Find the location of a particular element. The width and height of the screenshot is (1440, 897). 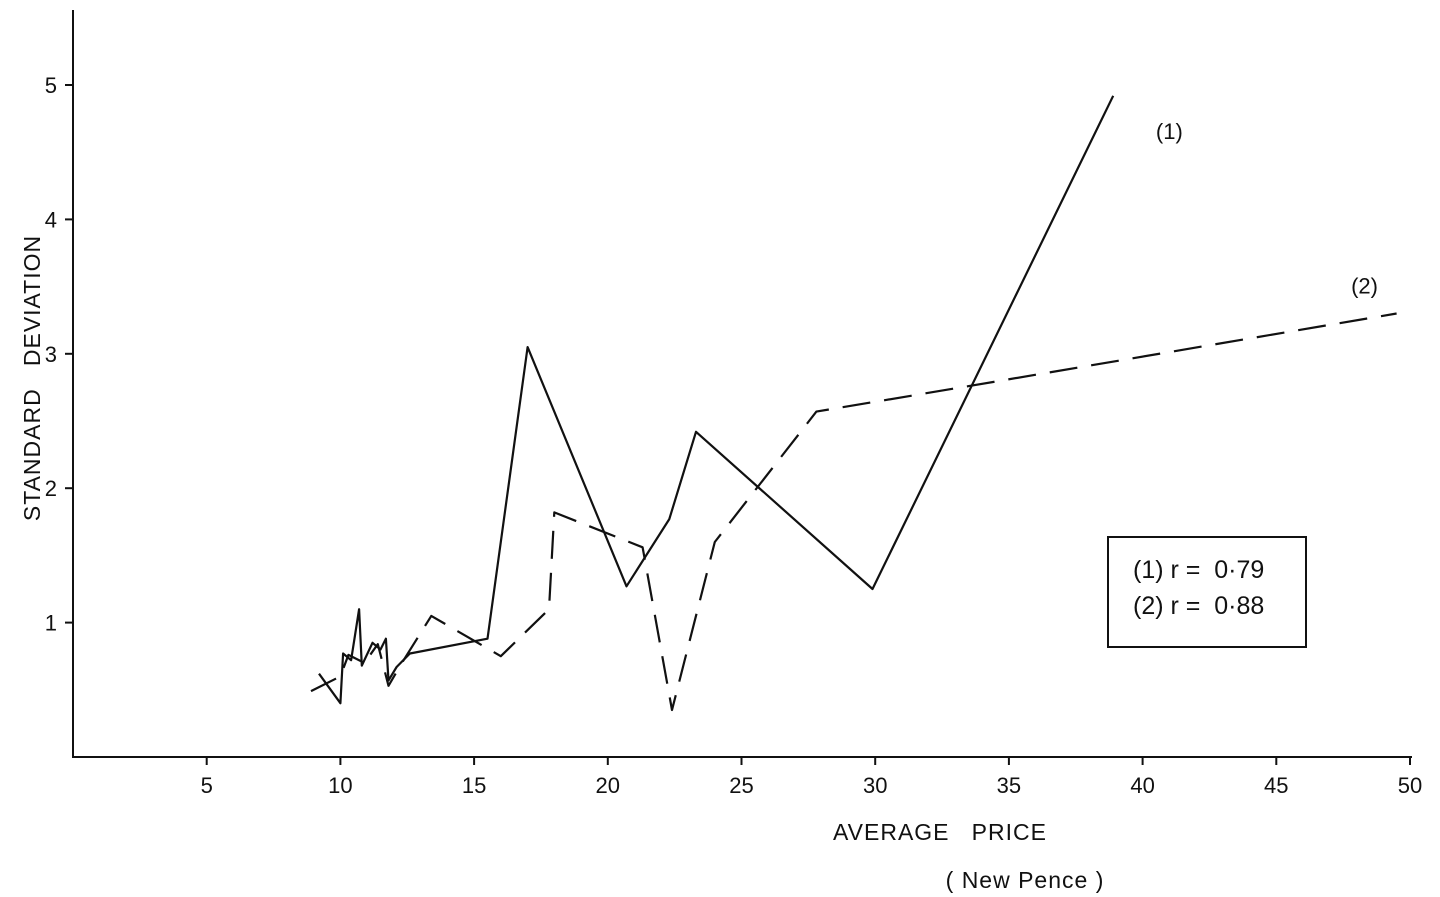

x-tick-label: 45 is located at coordinates (1276, 785).